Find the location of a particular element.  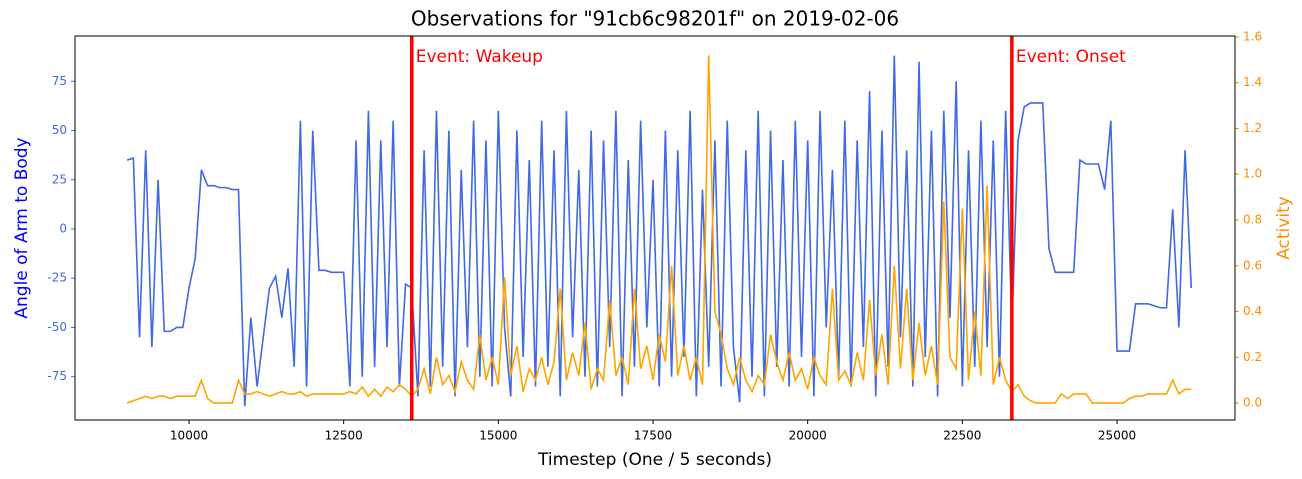

y-tick-label: -25 is located at coordinates (57, 278).